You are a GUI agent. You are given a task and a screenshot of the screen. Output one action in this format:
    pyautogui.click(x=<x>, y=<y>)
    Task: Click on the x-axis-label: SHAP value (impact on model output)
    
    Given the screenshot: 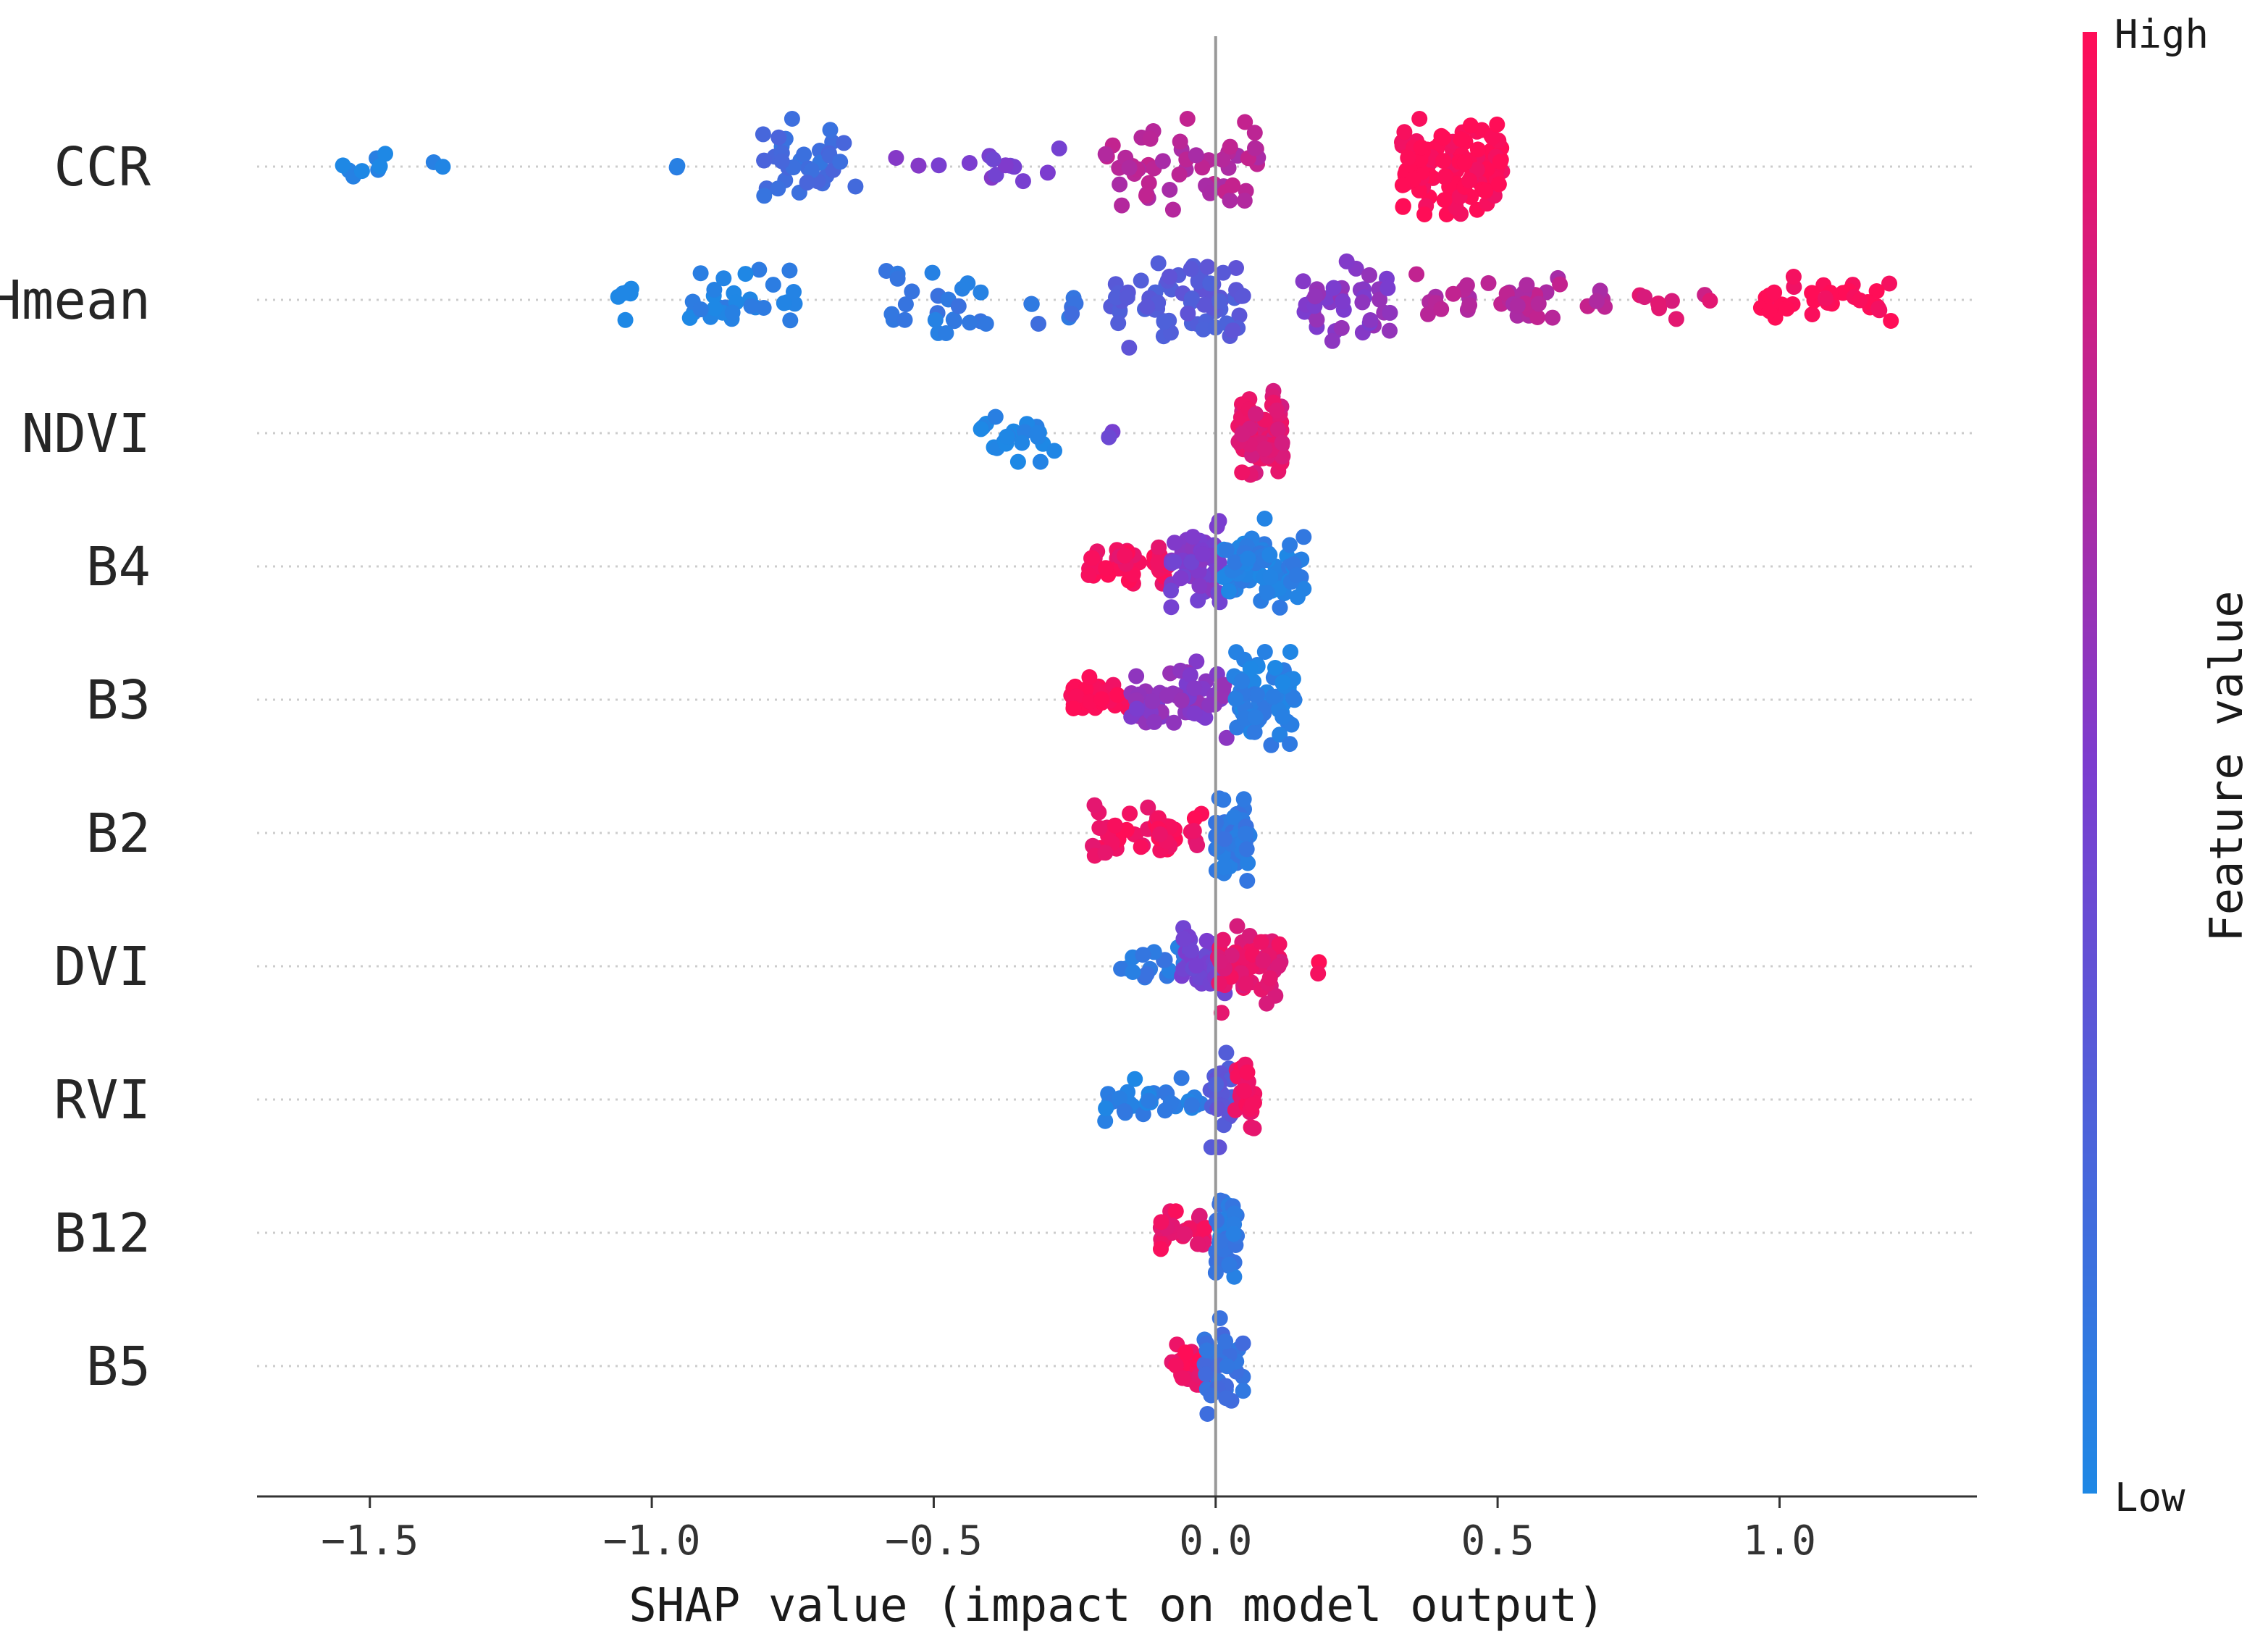 What is the action you would take?
    pyautogui.click(x=1117, y=1606)
    